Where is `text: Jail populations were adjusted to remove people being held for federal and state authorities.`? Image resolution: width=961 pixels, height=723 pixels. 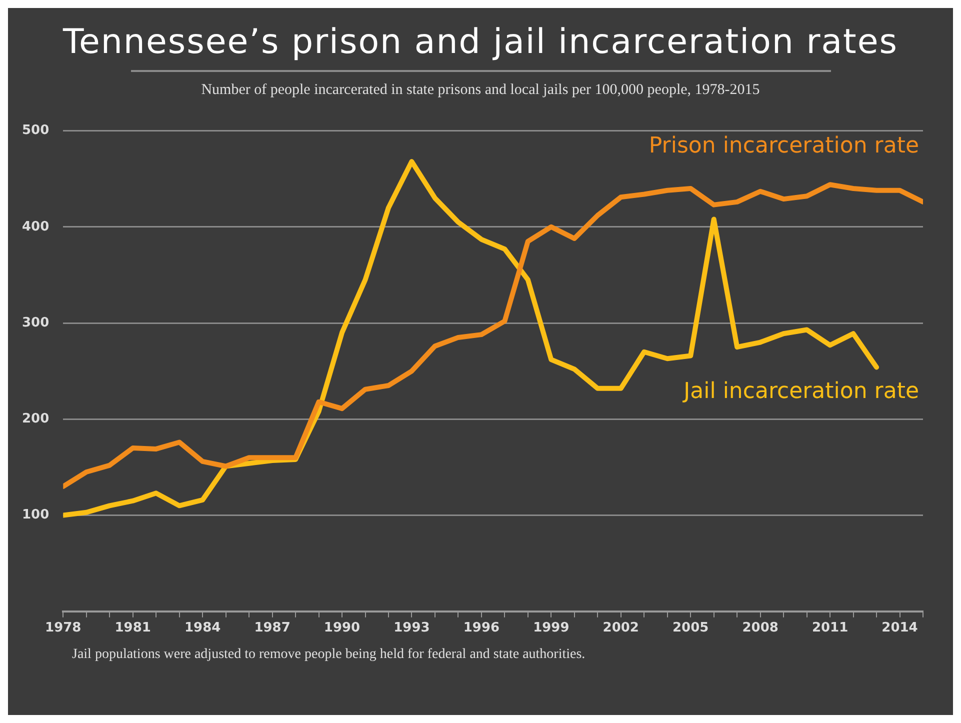 text: Jail populations were adjusted to remove people being held for federal and state authorities. is located at coordinates (329, 655).